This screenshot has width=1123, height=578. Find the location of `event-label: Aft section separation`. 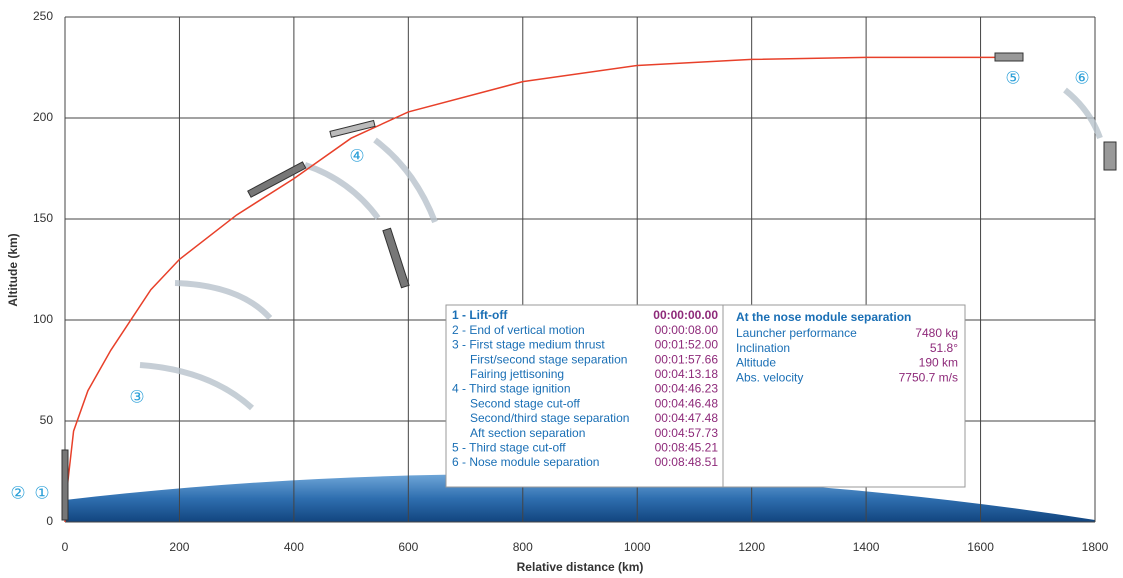

event-label: Aft section separation is located at coordinates (527, 433).